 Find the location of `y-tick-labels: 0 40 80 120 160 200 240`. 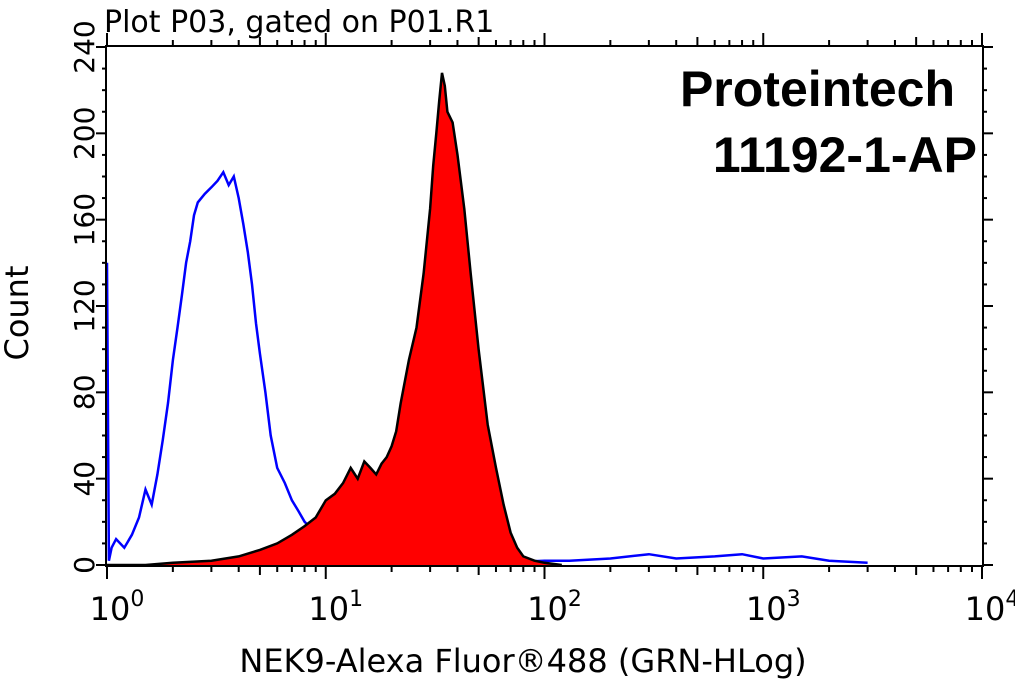

y-tick-labels: 0 40 80 120 160 200 240 is located at coordinates (84, 297).